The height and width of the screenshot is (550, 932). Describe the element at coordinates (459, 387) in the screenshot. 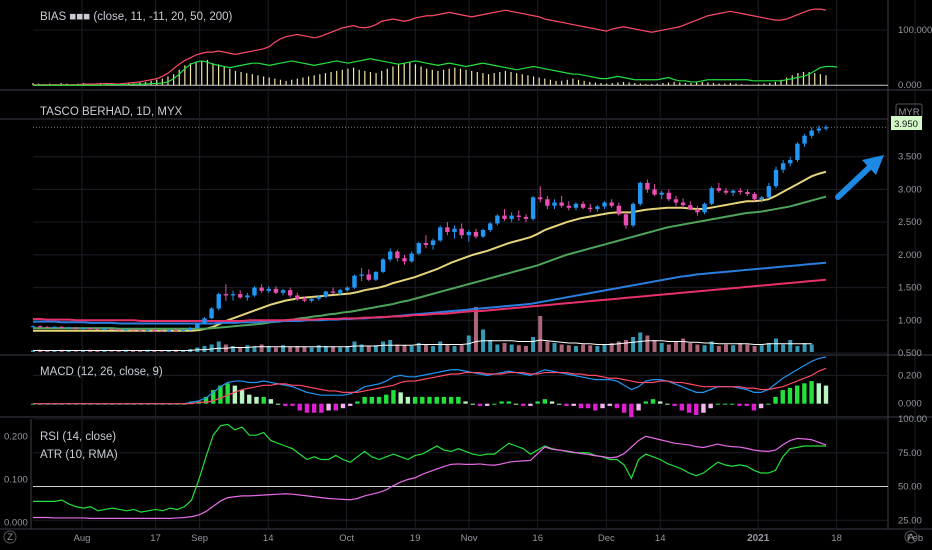

I see `macd-panel` at that location.